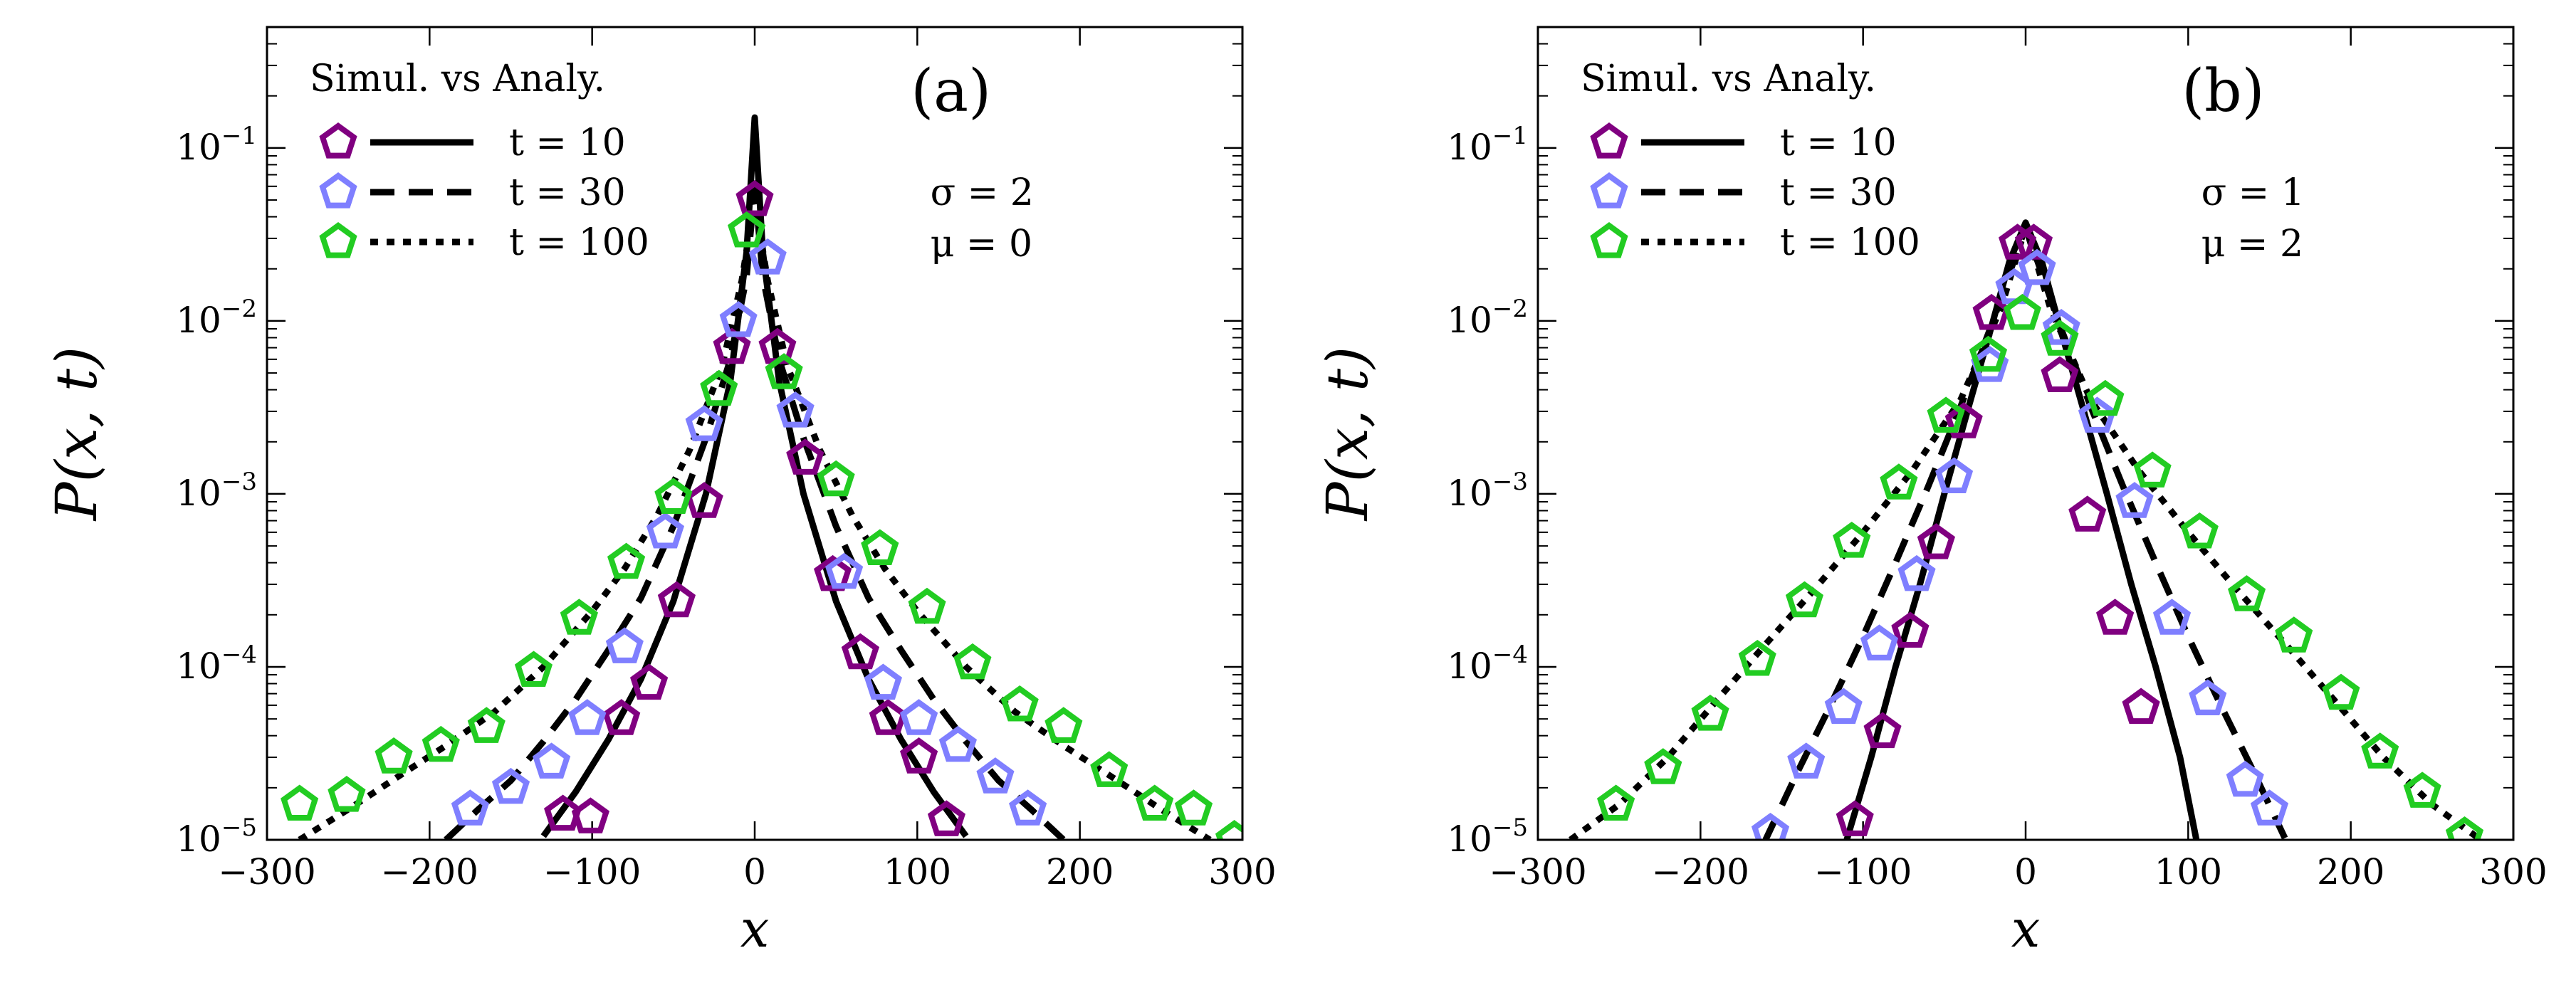 This screenshot has height=990, width=2576. Describe the element at coordinates (754, 508) in the screenshot. I see `simulation-series-t10` at that location.